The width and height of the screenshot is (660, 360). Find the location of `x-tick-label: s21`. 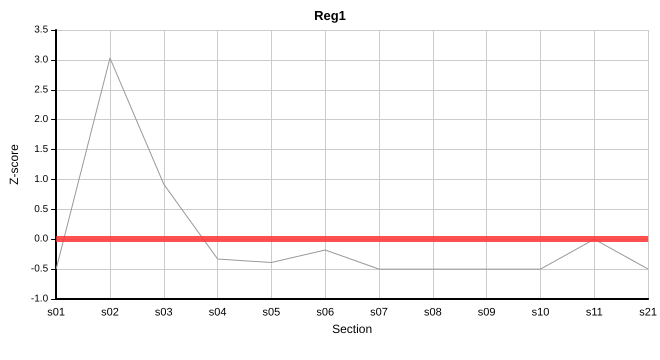

x-tick-label: s21 is located at coordinates (648, 312).